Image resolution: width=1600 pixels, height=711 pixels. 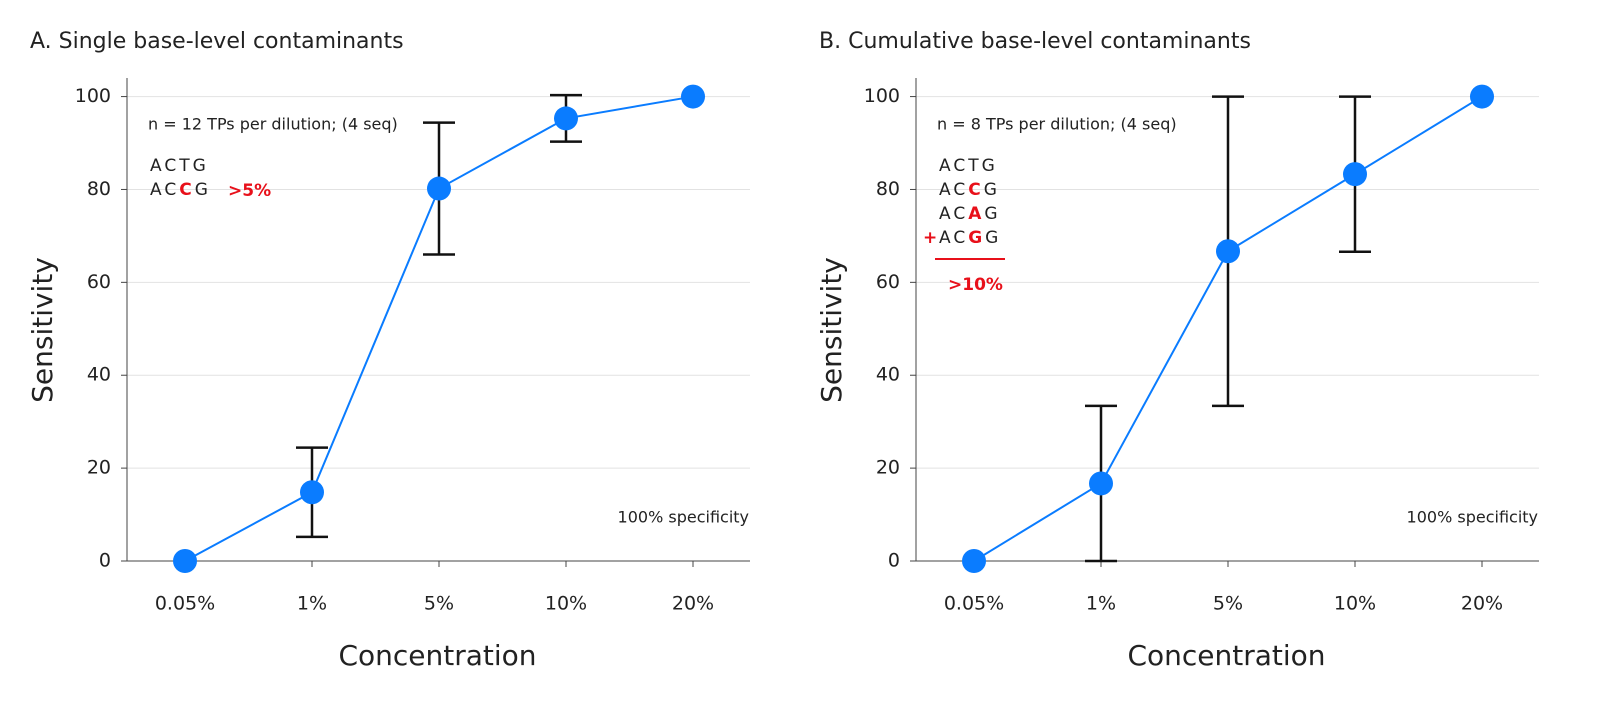 What do you see at coordinates (1035, 41) in the screenshot?
I see `chart-title: B. Cumulative base-level contaminants` at bounding box center [1035, 41].